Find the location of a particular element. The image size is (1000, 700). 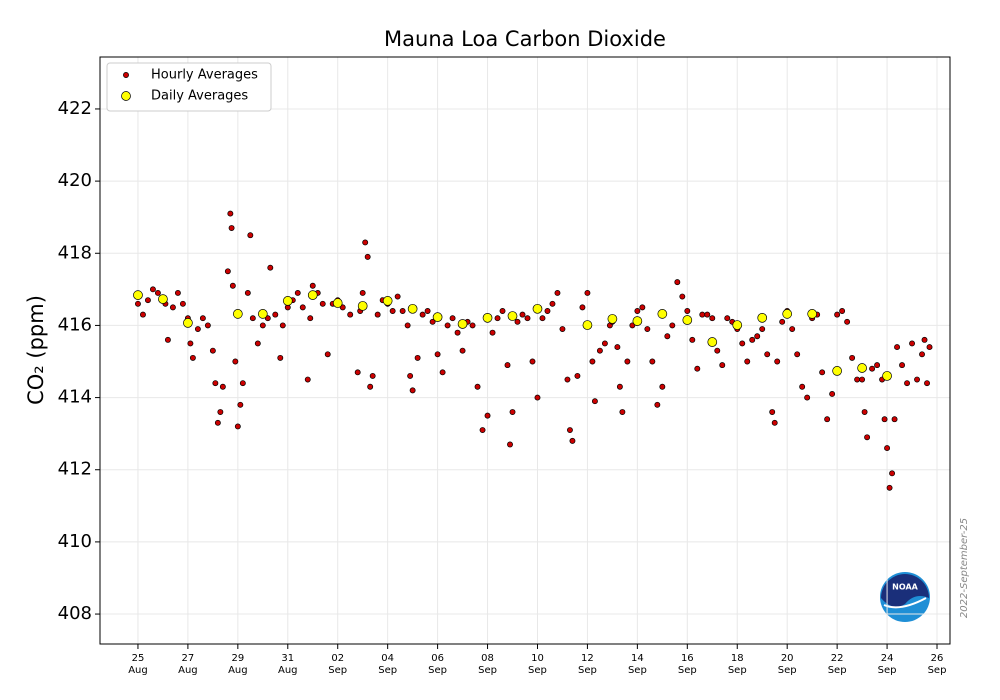

y-tick-label: 412 is located at coordinates (75, 469).